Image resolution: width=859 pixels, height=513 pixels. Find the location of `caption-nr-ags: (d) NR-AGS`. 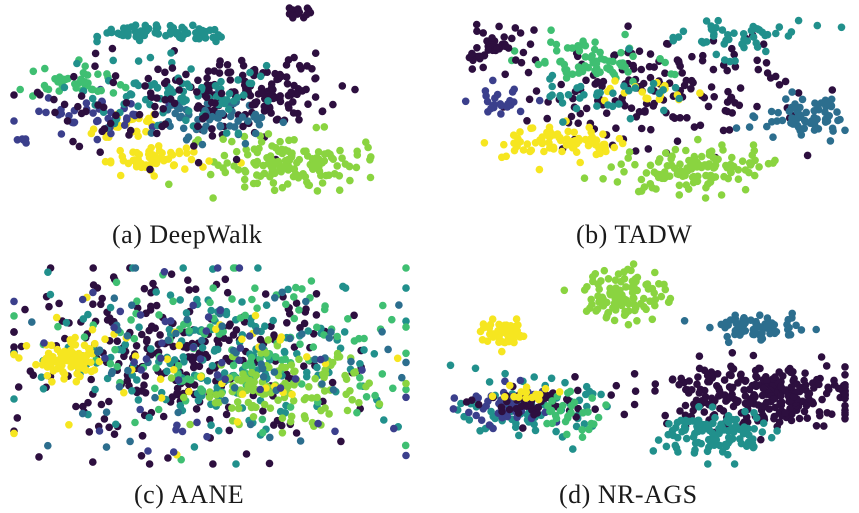

caption-nr-ags: (d) NR-AGS is located at coordinates (628, 494).